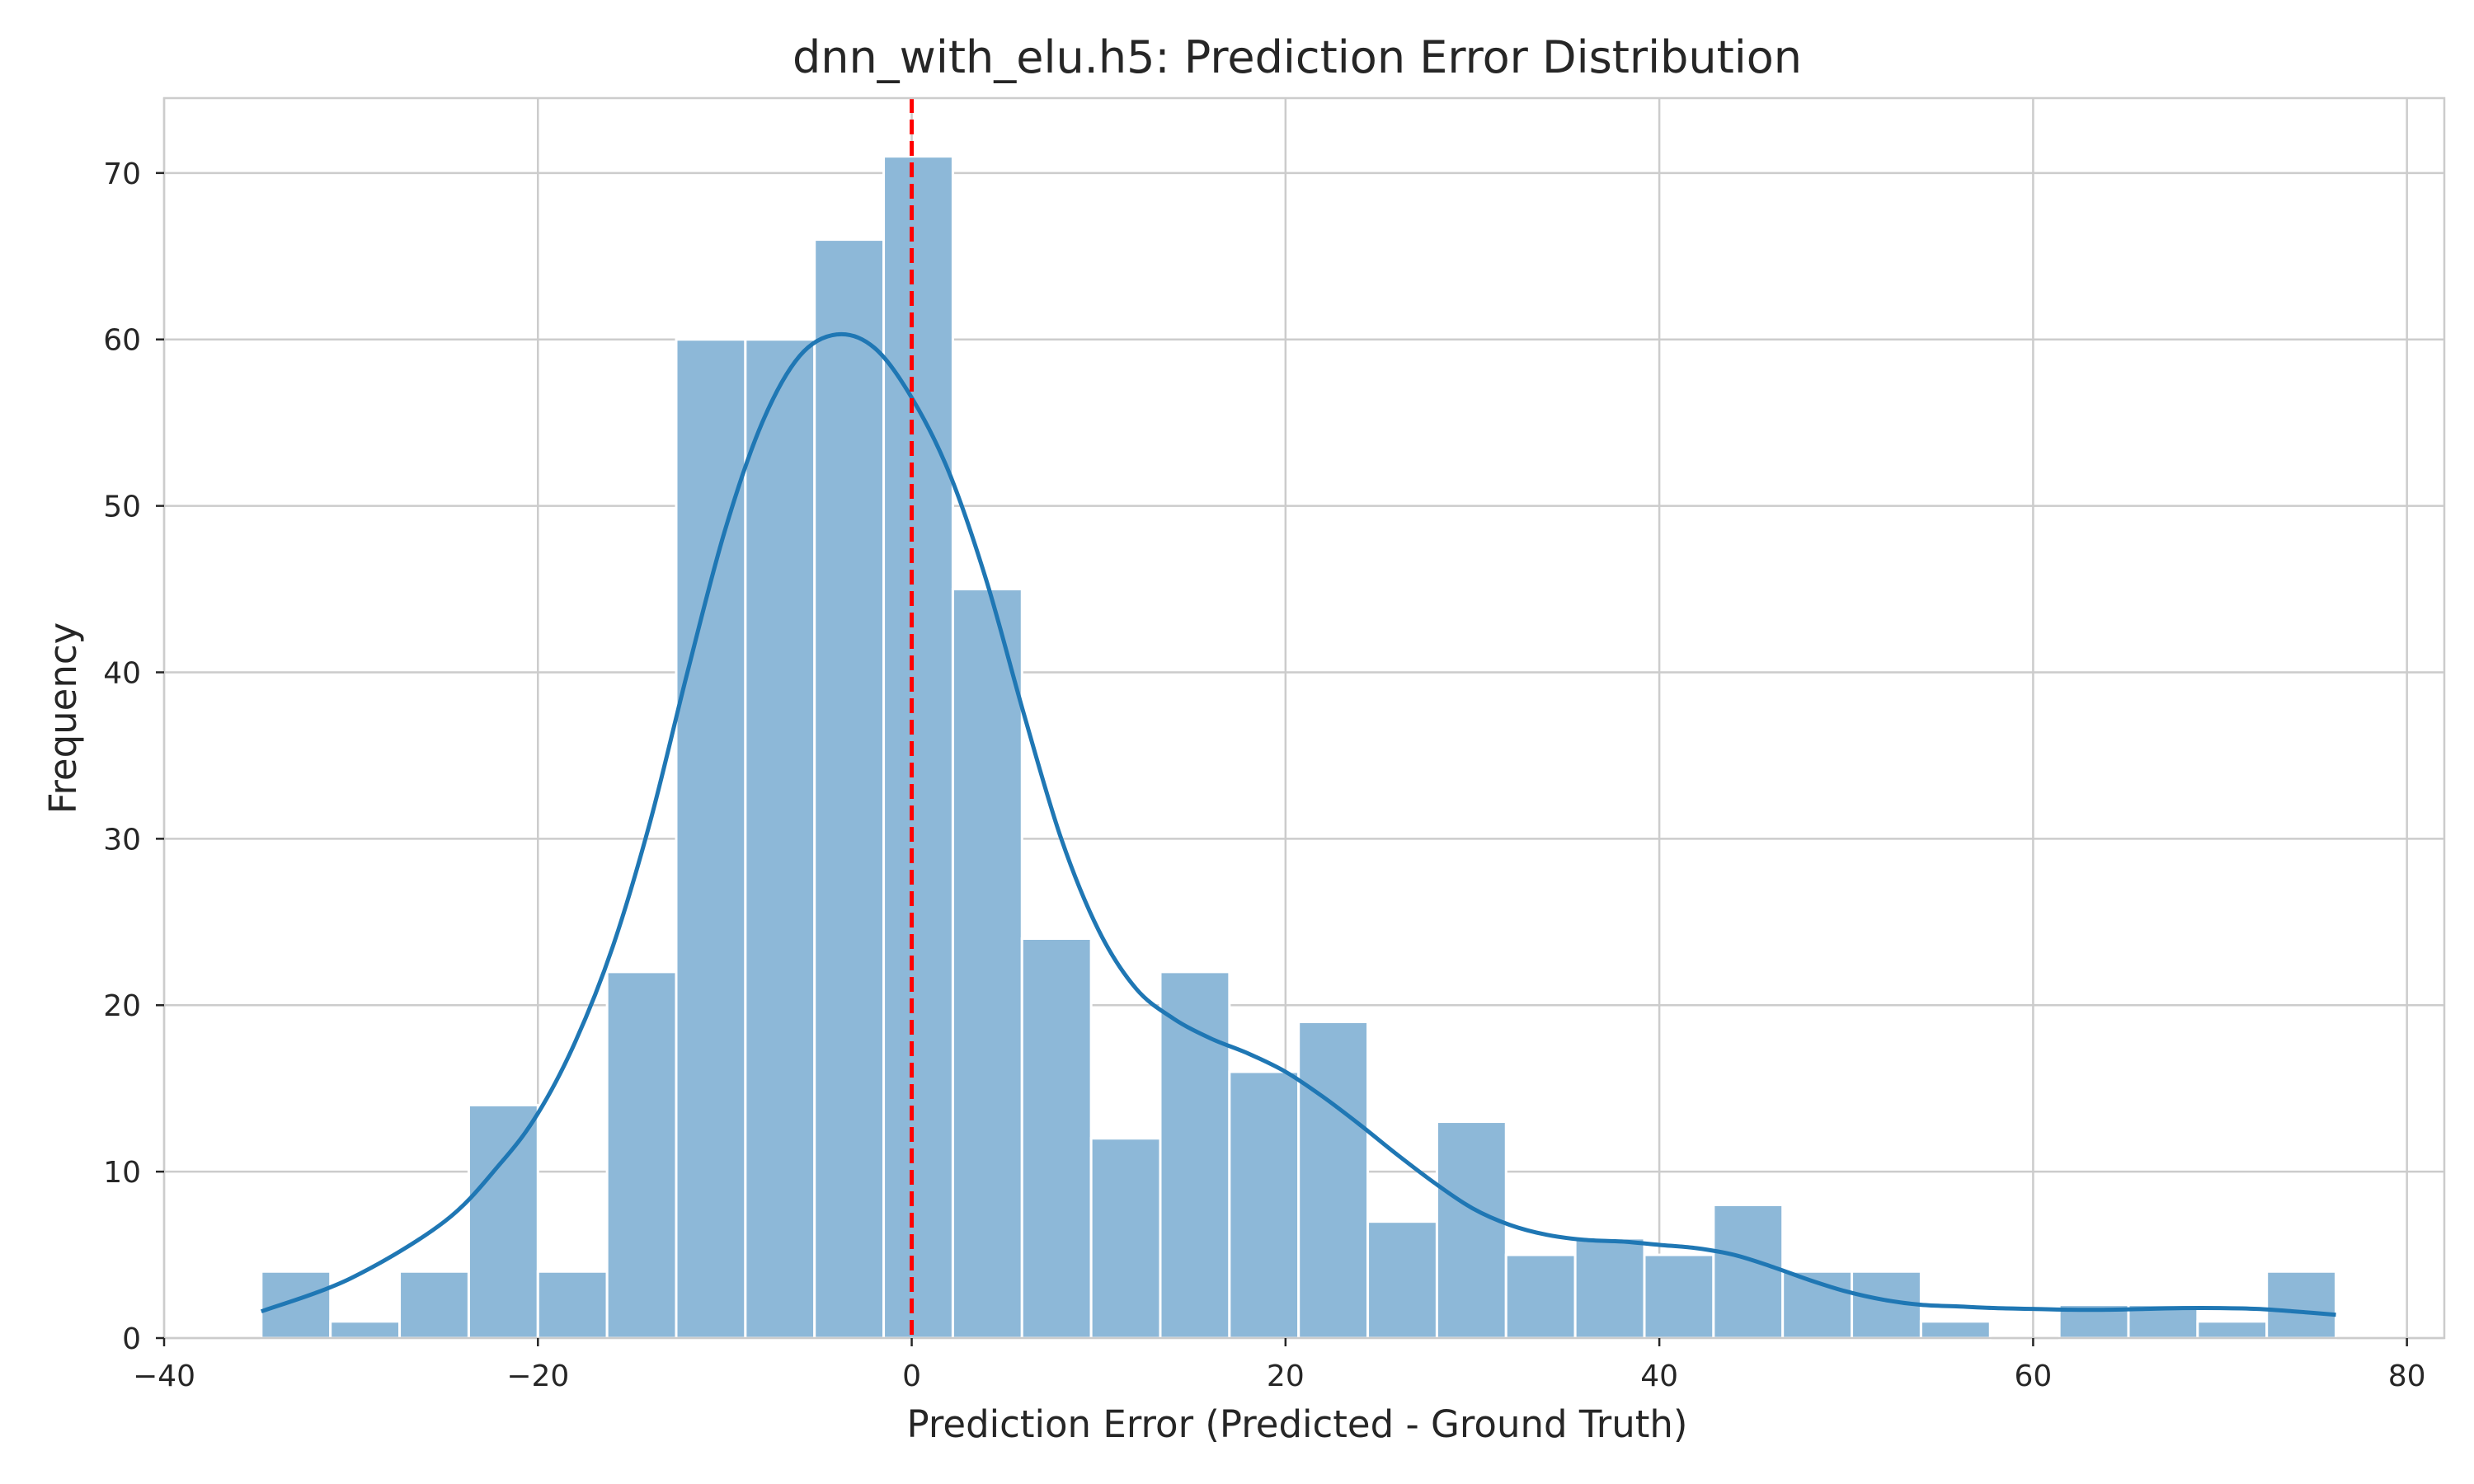 This screenshot has height=1484, width=2474. What do you see at coordinates (122, 341) in the screenshot?
I see `y-tick-label: 60` at bounding box center [122, 341].